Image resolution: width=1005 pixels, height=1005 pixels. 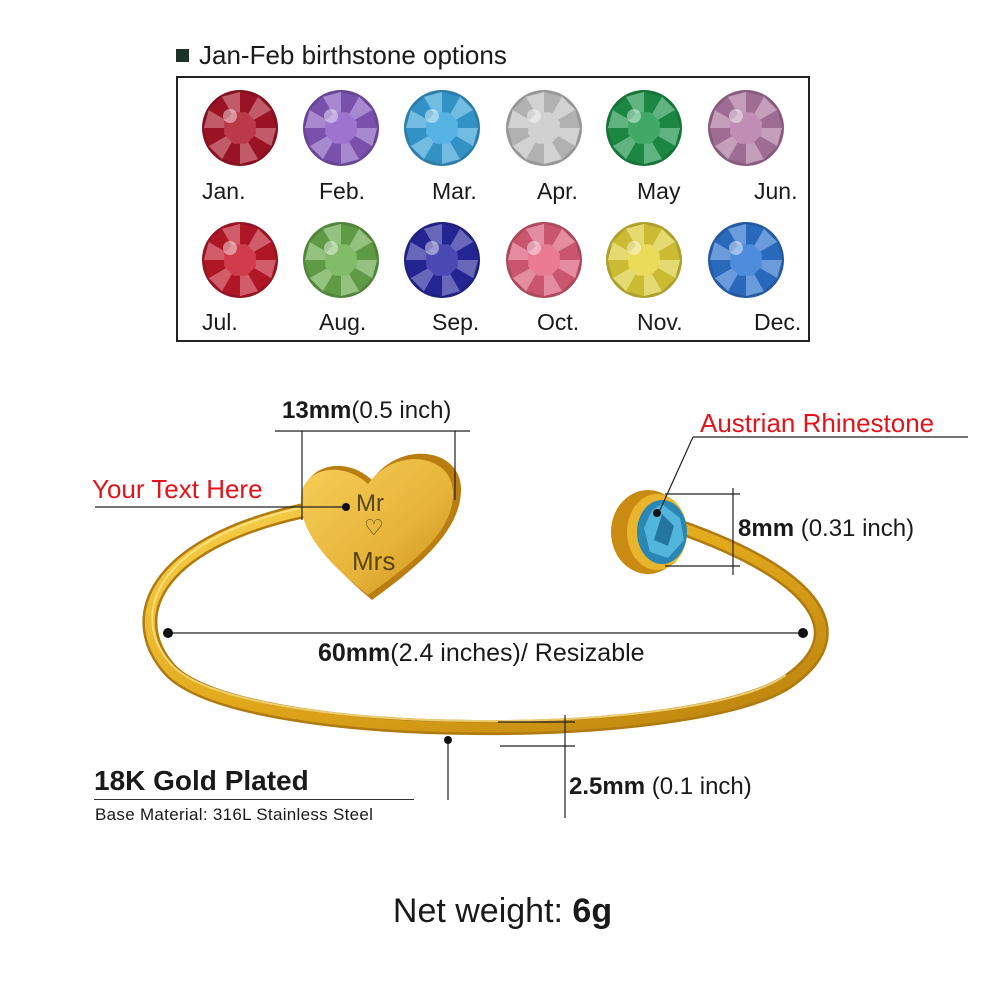 I want to click on month-label-jun: Jun., so click(x=776, y=191).